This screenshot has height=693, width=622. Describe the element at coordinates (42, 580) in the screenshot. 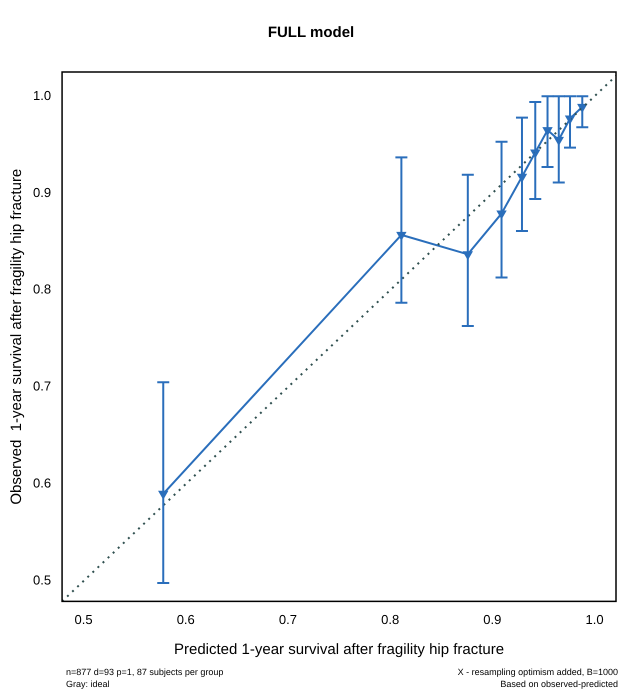

I see `y-tick-label: 0.5` at that location.